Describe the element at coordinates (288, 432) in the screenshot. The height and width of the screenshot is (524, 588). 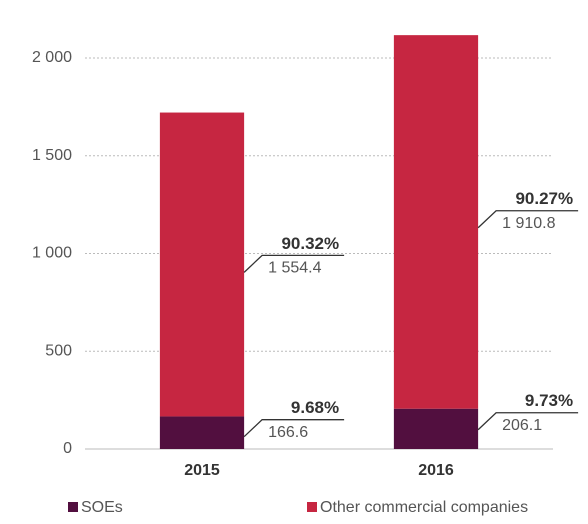
I see `value-label: 166.6` at that location.